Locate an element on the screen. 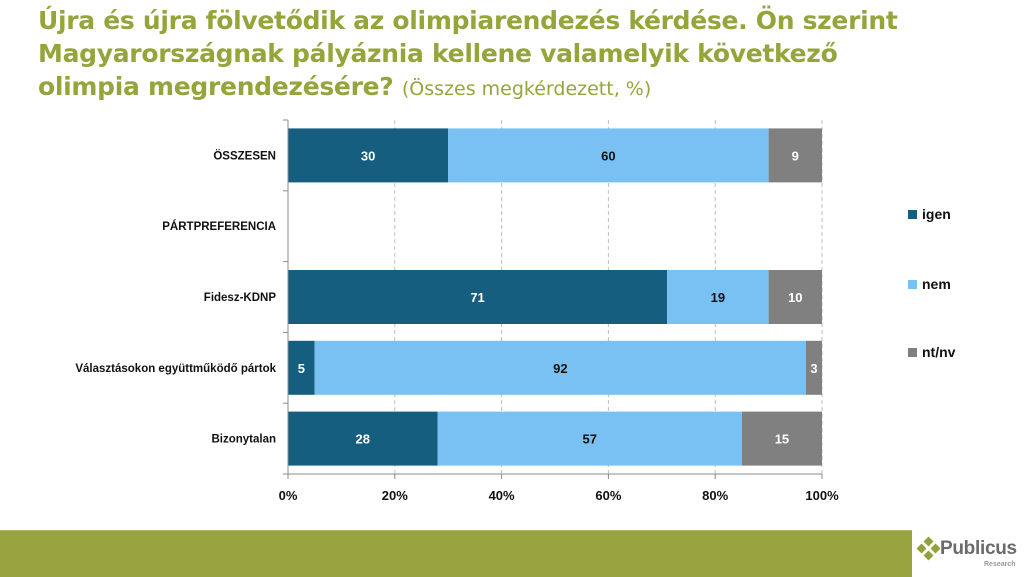  logo-diamonds-icon is located at coordinates (928, 548).